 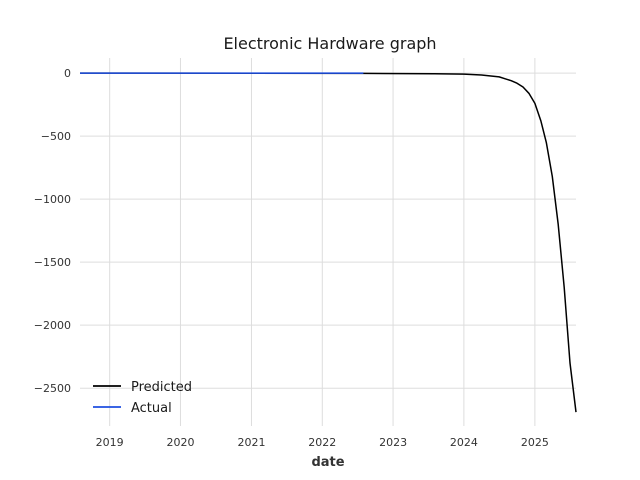 What do you see at coordinates (161, 387) in the screenshot?
I see `legend-label-predicted: Predicted` at bounding box center [161, 387].